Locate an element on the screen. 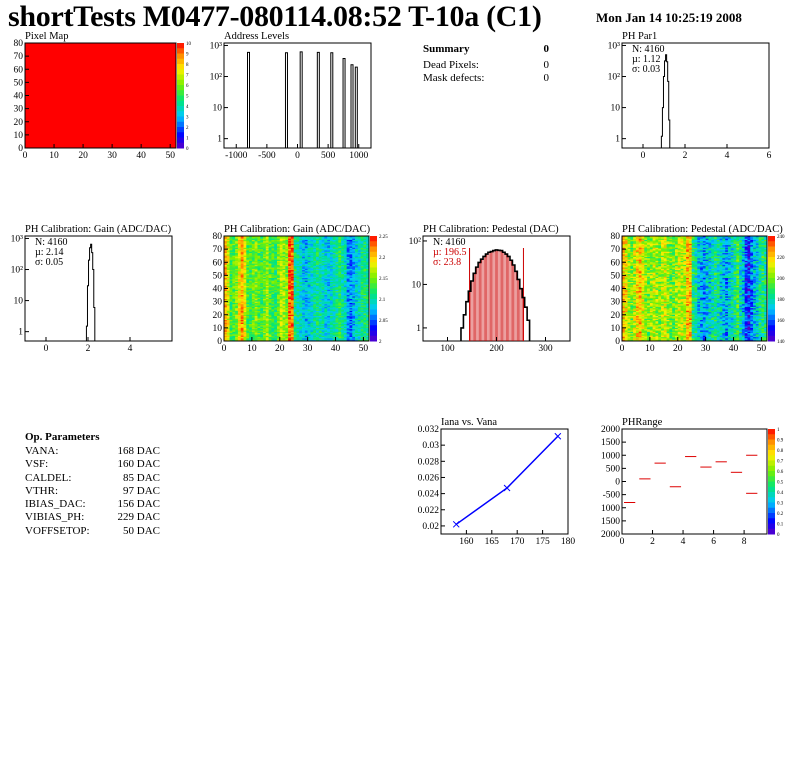 This screenshot has height=772, width=796. color-scale-segment is located at coordinates (180, 109).